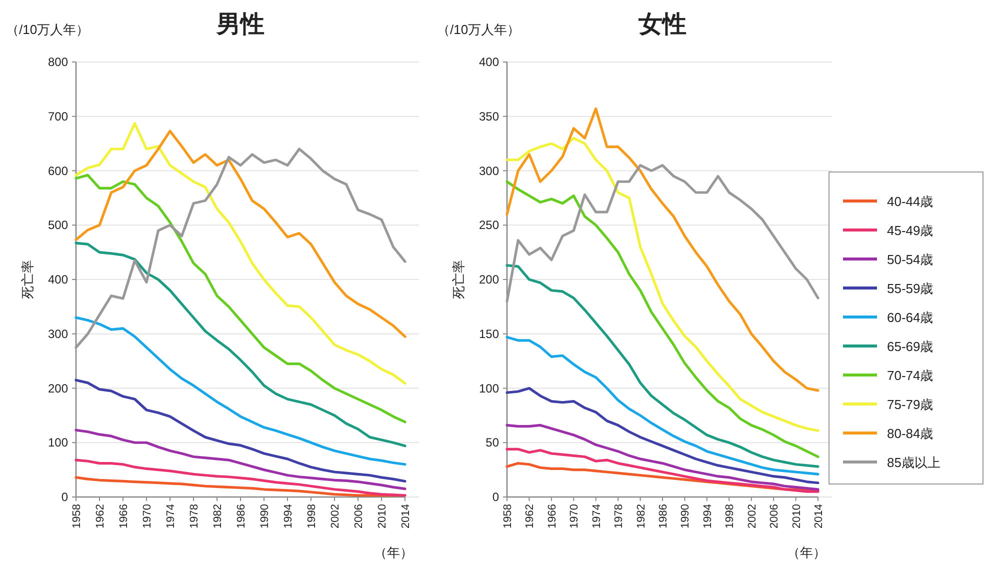 This screenshot has width=987, height=565. I want to click on legend-label: 75-79歳, so click(910, 404).